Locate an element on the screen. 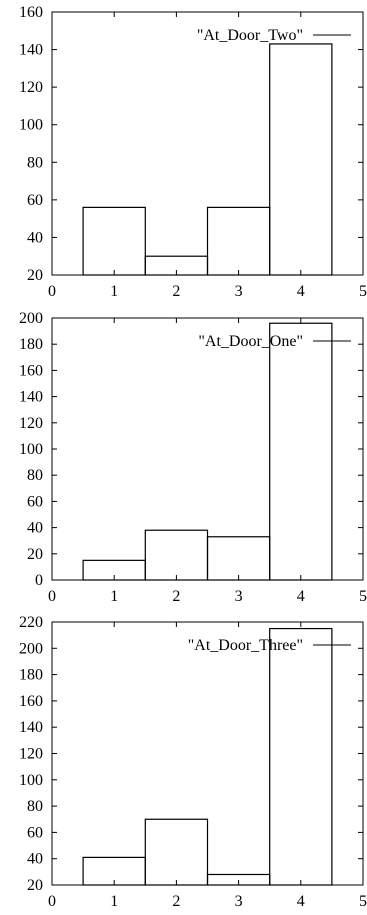 Image resolution: width=367 pixels, height=915 pixels. y-tick-label: 0 is located at coordinates (39, 580).